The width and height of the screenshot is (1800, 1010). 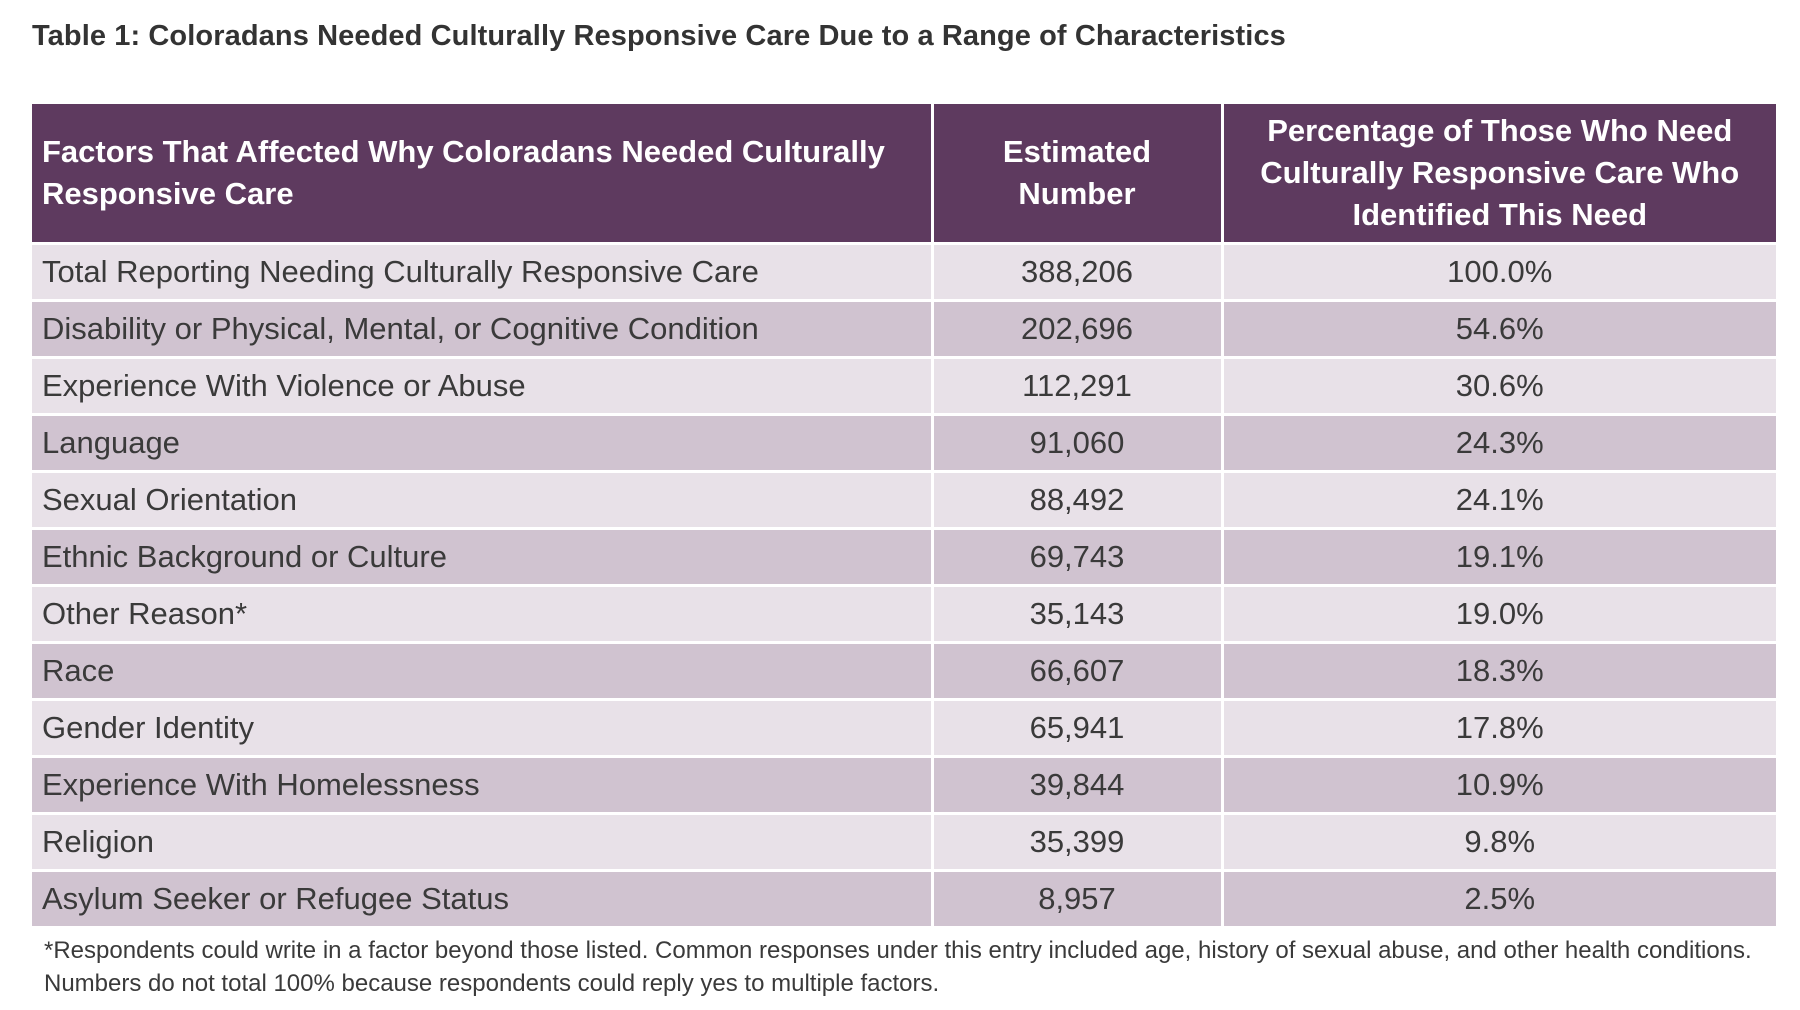 What do you see at coordinates (1499, 784) in the screenshot?
I see `percent-cell: 10.9%` at bounding box center [1499, 784].